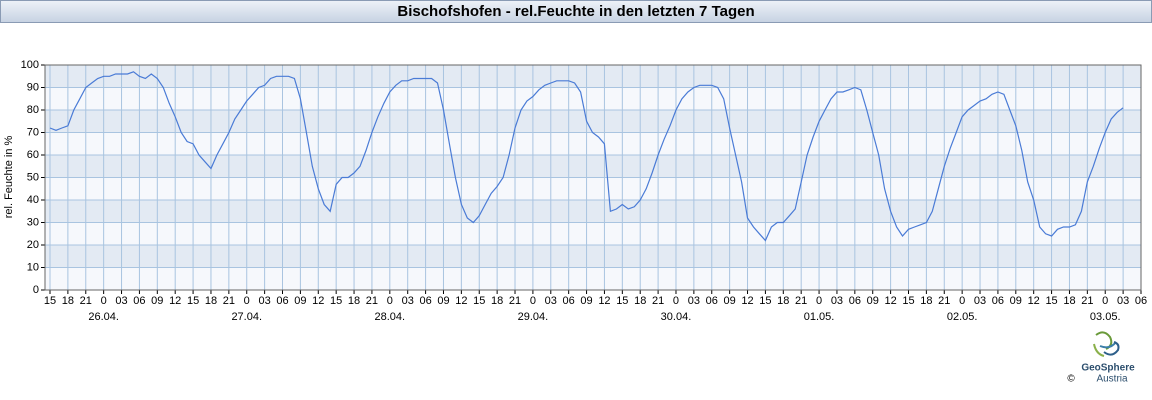 This screenshot has width=1152, height=400. What do you see at coordinates (33, 267) in the screenshot?
I see `y-tick-label: 10` at bounding box center [33, 267].